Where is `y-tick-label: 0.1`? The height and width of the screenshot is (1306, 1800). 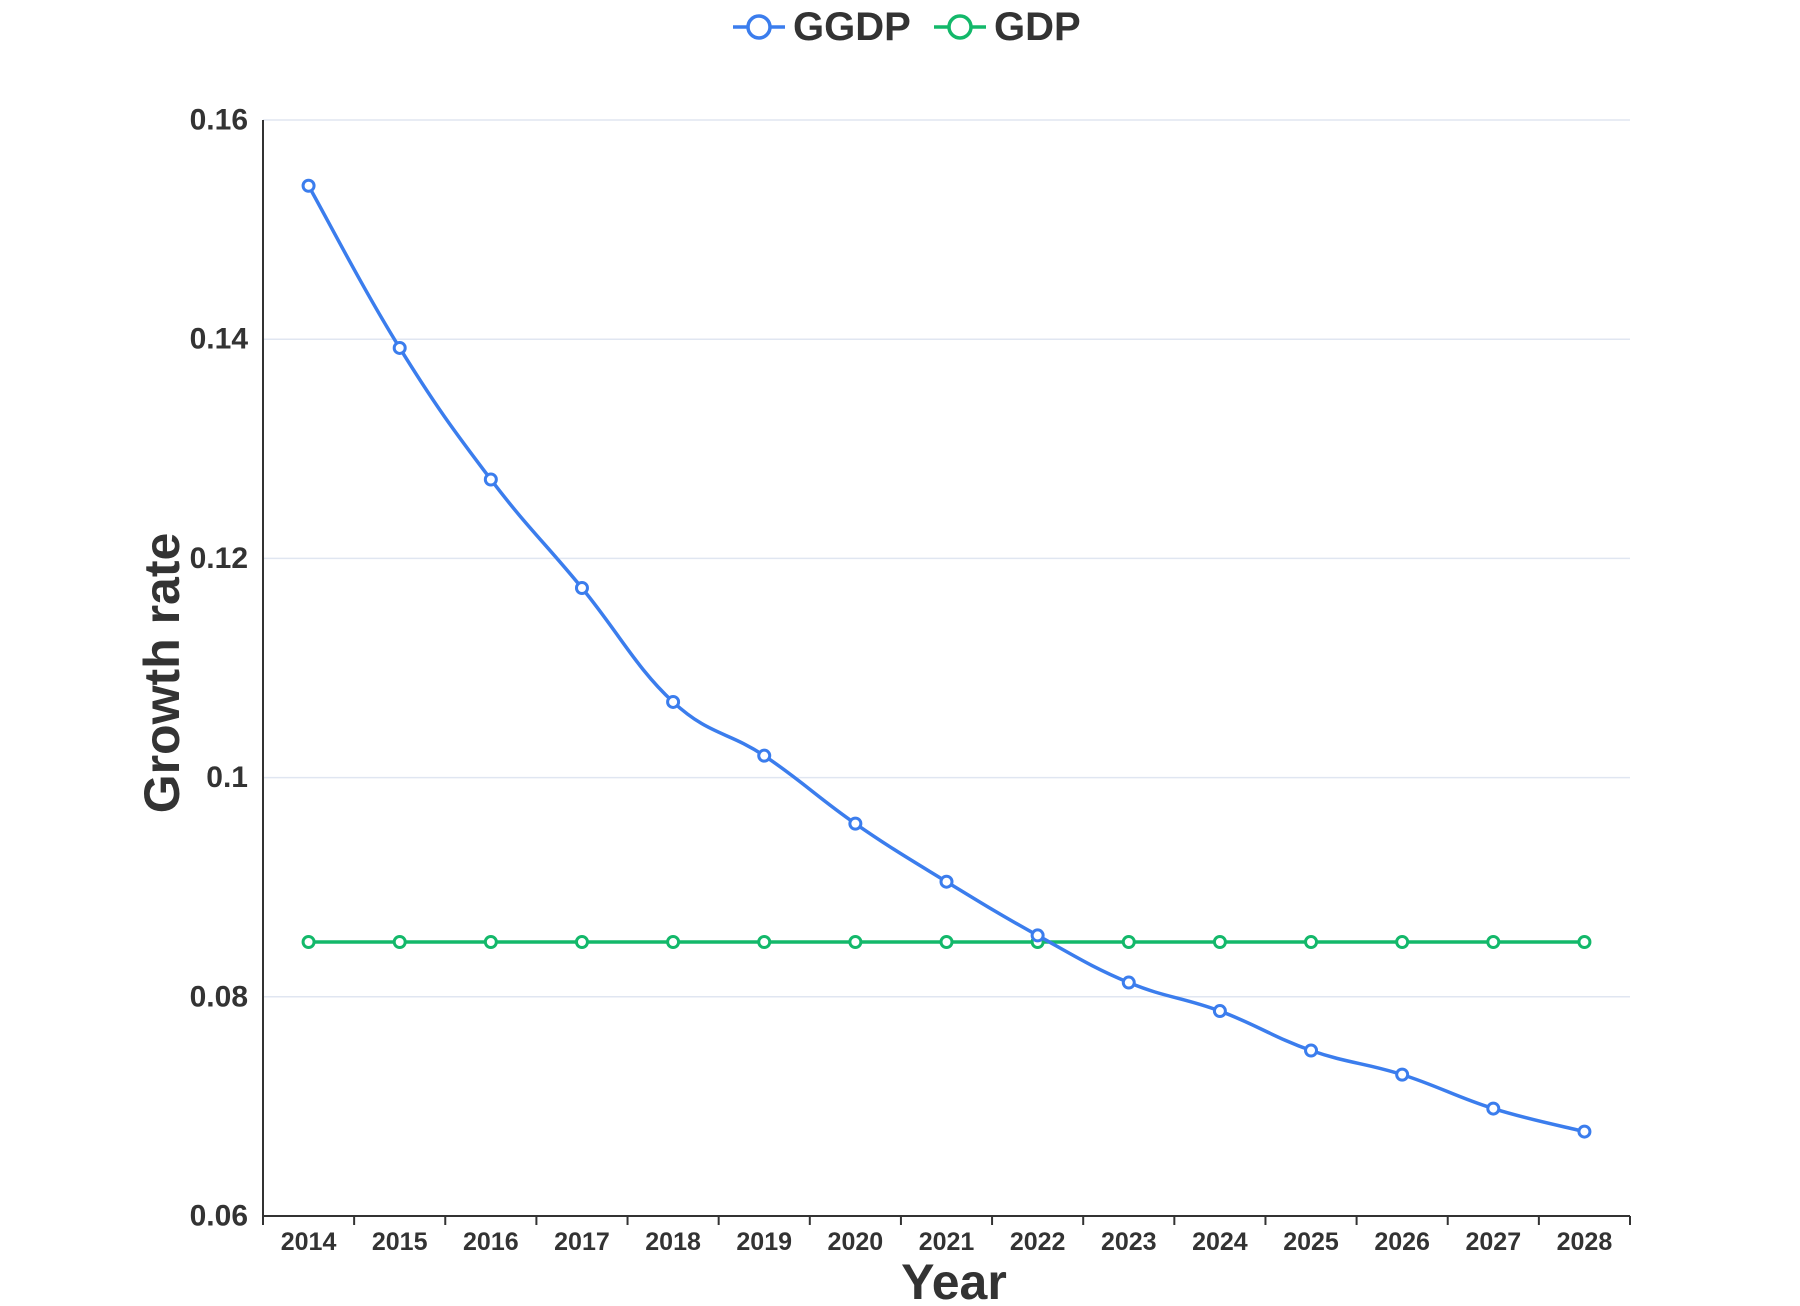 y-tick-label: 0.1 is located at coordinates (227, 777).